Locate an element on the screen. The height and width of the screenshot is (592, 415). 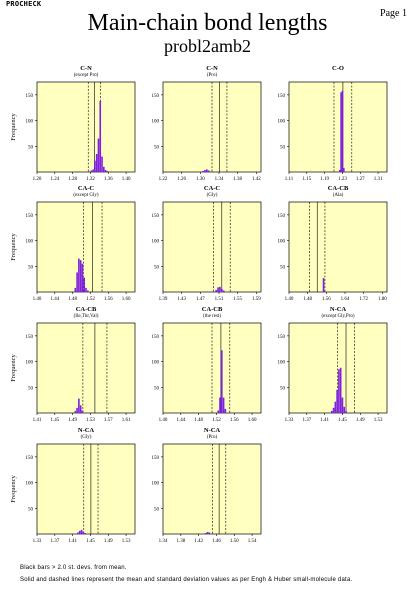
panel-subtitle: (except Gly) is located at coordinates (85, 195).